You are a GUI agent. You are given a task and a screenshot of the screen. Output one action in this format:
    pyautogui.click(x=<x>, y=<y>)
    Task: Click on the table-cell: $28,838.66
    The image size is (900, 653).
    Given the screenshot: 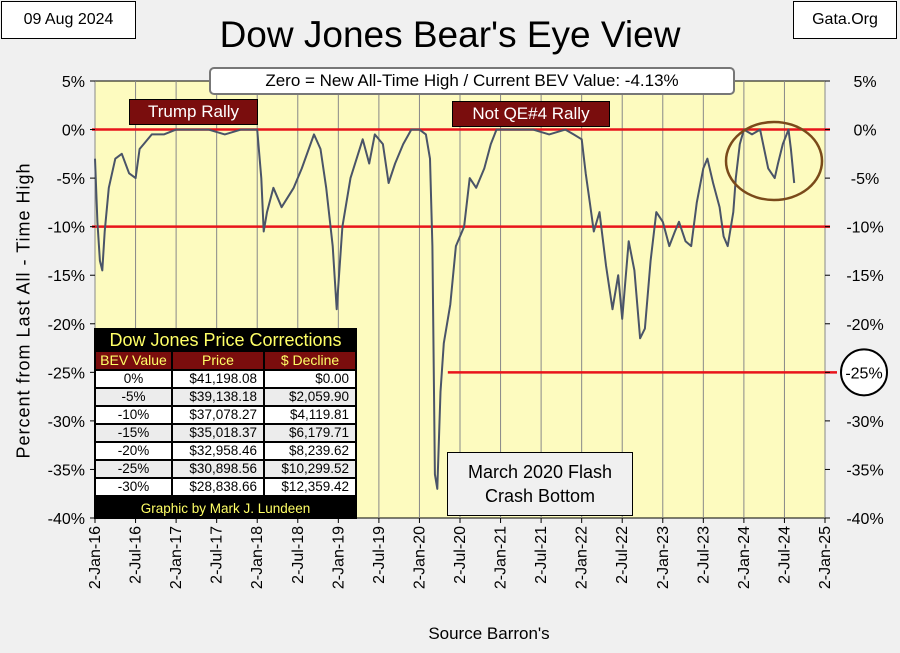 What is the action you would take?
    pyautogui.click(x=218, y=487)
    